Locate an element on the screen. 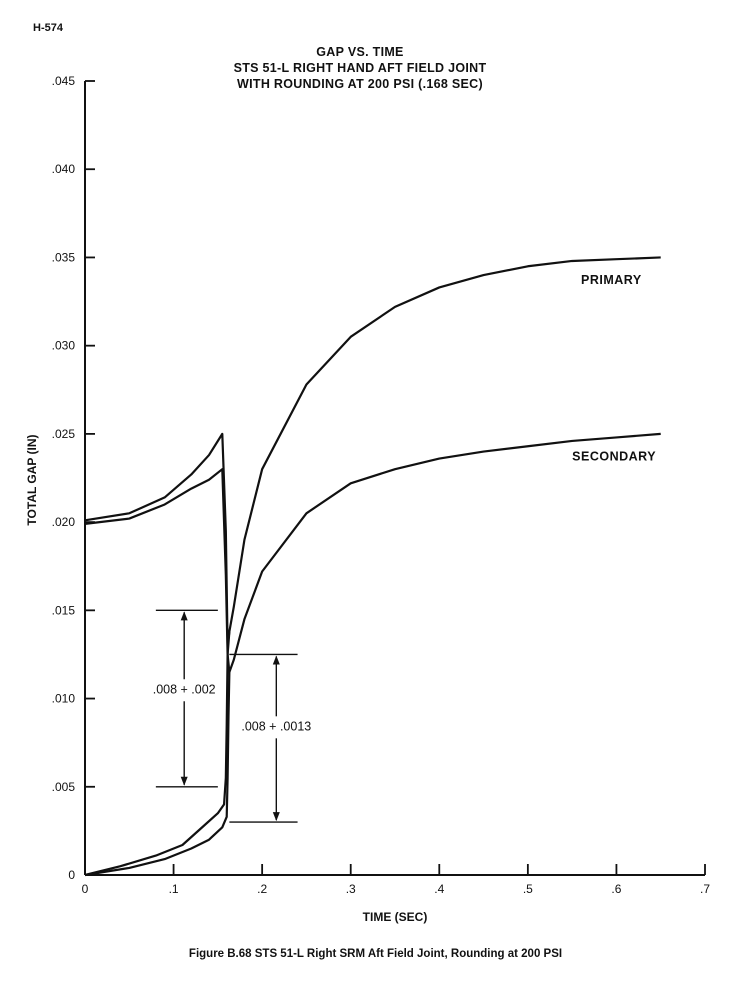 This screenshot has width=751, height=1001. x-tick-label: .7 is located at coordinates (705, 889).